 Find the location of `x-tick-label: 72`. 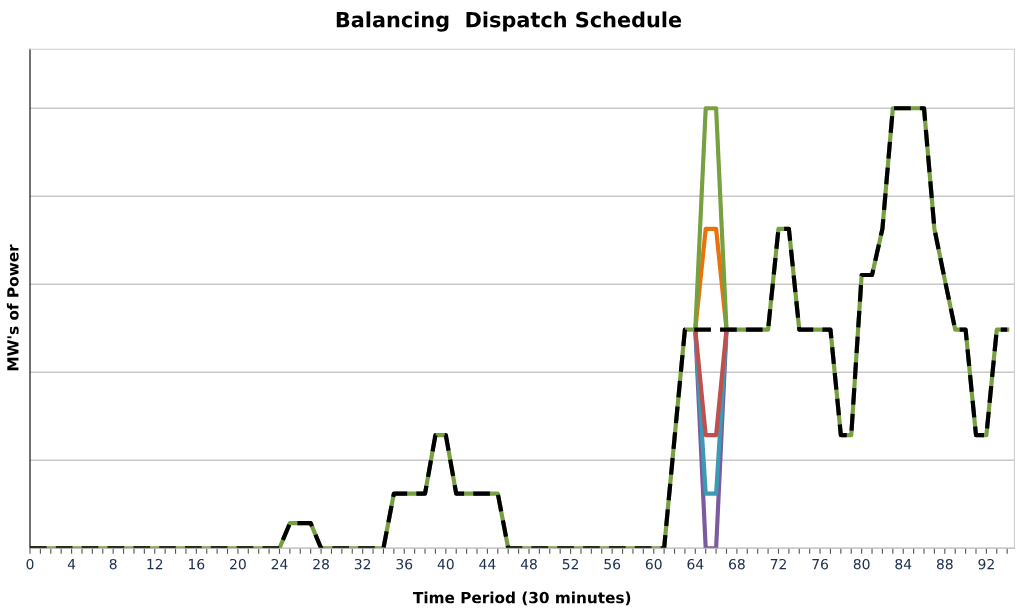

x-tick-label: 72 is located at coordinates (778, 564).